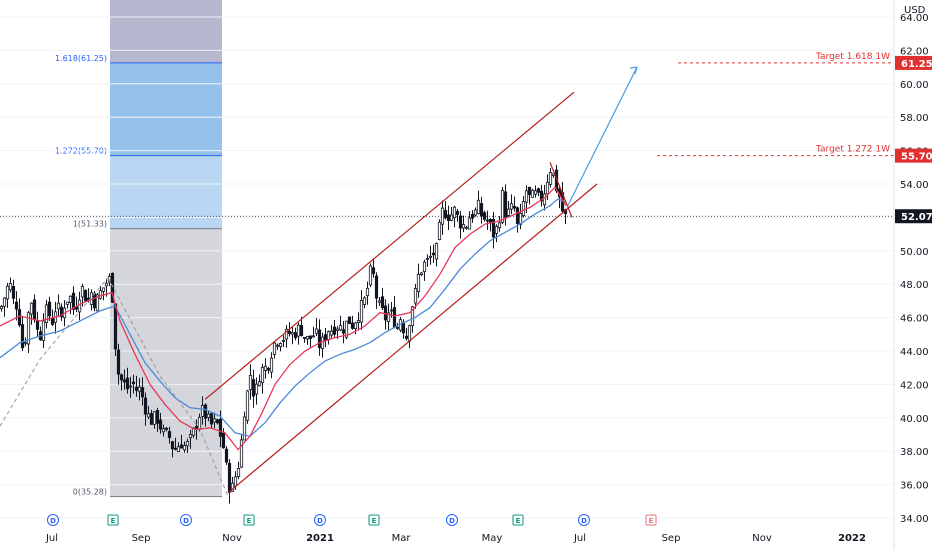 This screenshot has width=932, height=550. What do you see at coordinates (561, 190) in the screenshot?
I see `channel-wedge-line` at bounding box center [561, 190].